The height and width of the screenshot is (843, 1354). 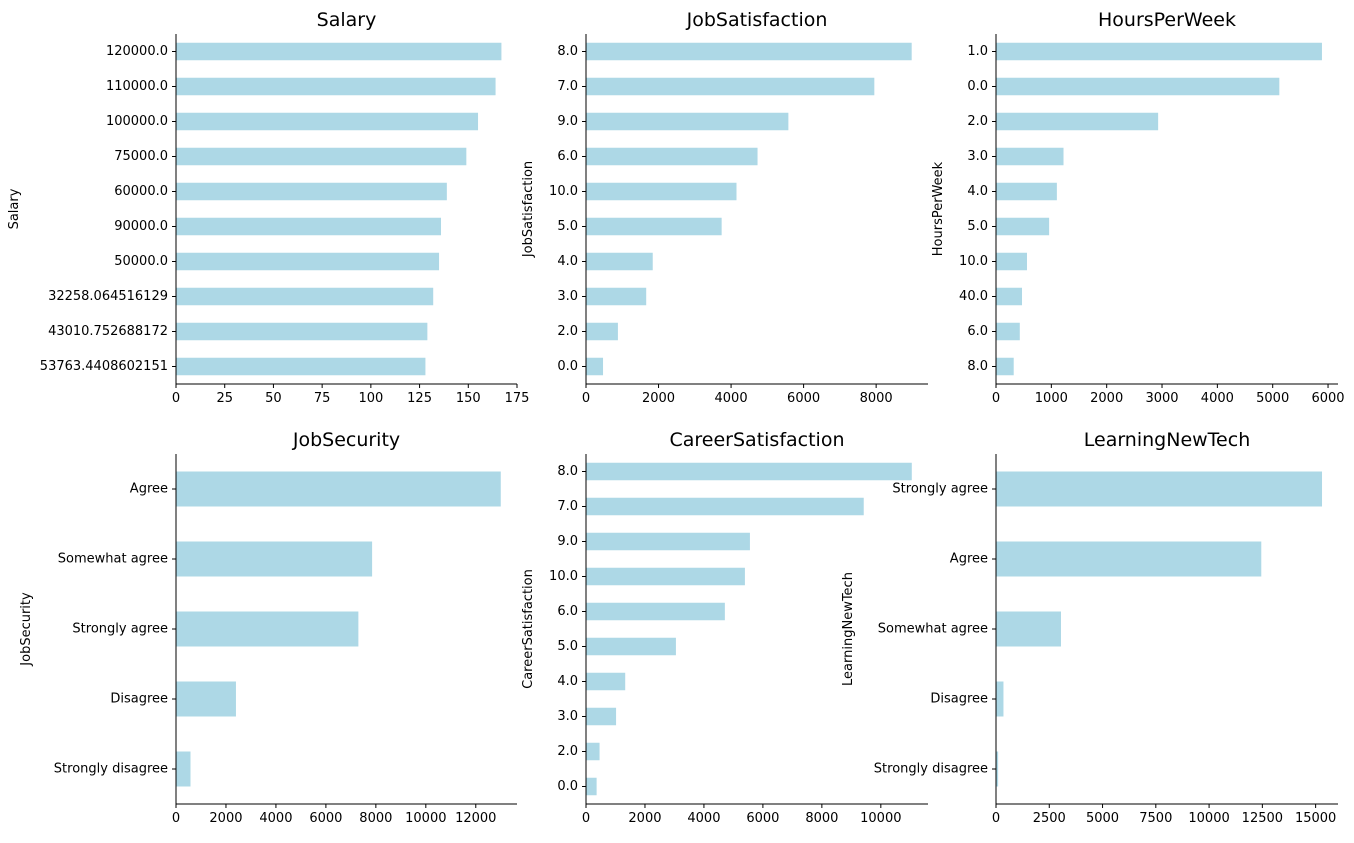 What do you see at coordinates (1167, 440) in the screenshot?
I see `chart-title: LearningNewTech` at bounding box center [1167, 440].